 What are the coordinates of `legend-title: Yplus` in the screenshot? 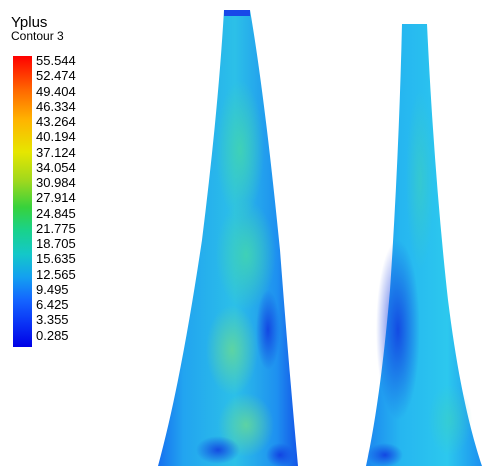 It's located at (29, 22).